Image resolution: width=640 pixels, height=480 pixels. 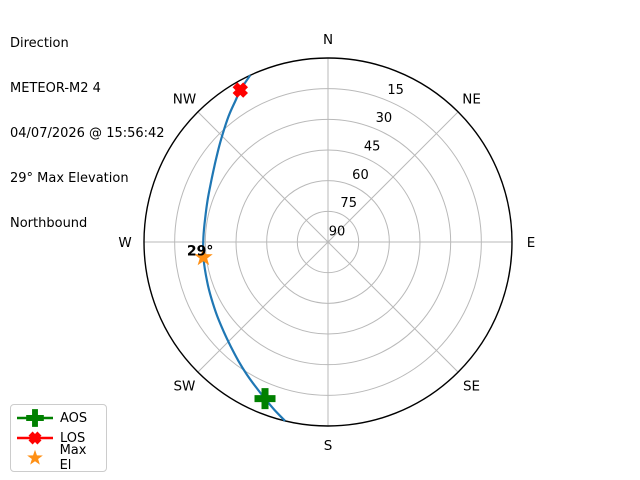 I want to click on legend-item-los: LOS, so click(x=58, y=438).